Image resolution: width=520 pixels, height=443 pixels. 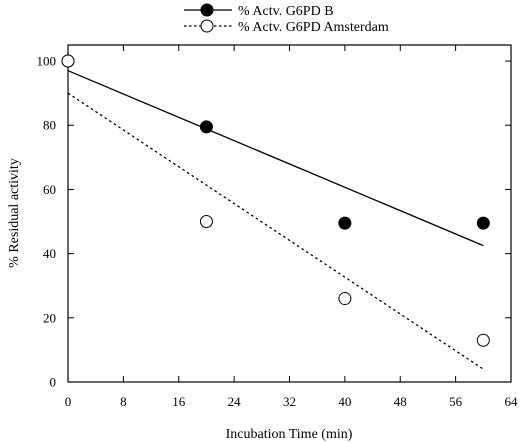 What do you see at coordinates (344, 401) in the screenshot?
I see `x-tick-label: 40` at bounding box center [344, 401].